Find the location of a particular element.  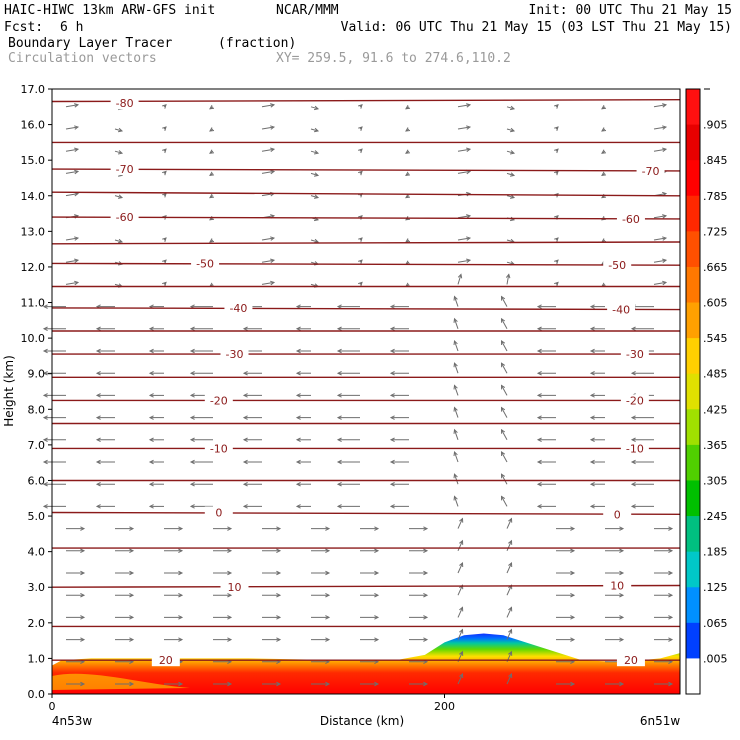

temperature-contour is located at coordinates (366, 586).